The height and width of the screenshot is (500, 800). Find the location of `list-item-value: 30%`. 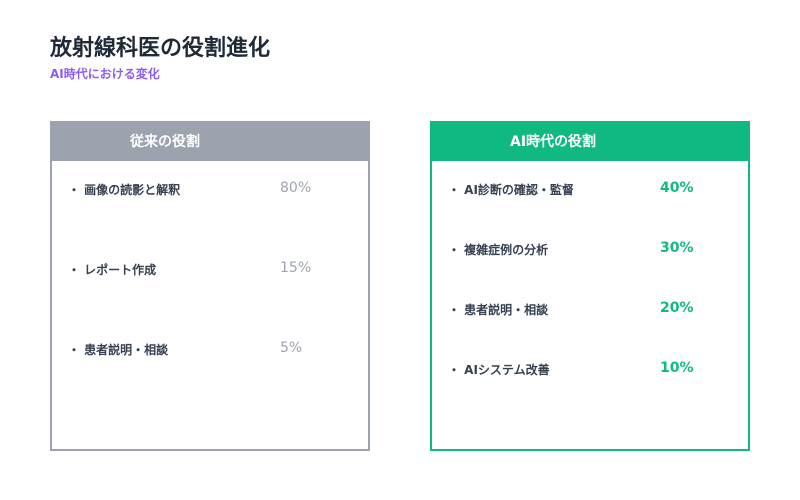

list-item-value: 30% is located at coordinates (677, 248).